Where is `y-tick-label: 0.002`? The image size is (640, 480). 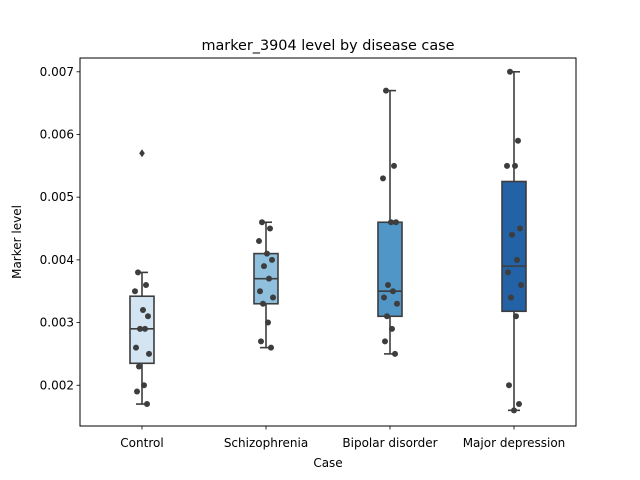
y-tick-label: 0.002 is located at coordinates (57, 385).